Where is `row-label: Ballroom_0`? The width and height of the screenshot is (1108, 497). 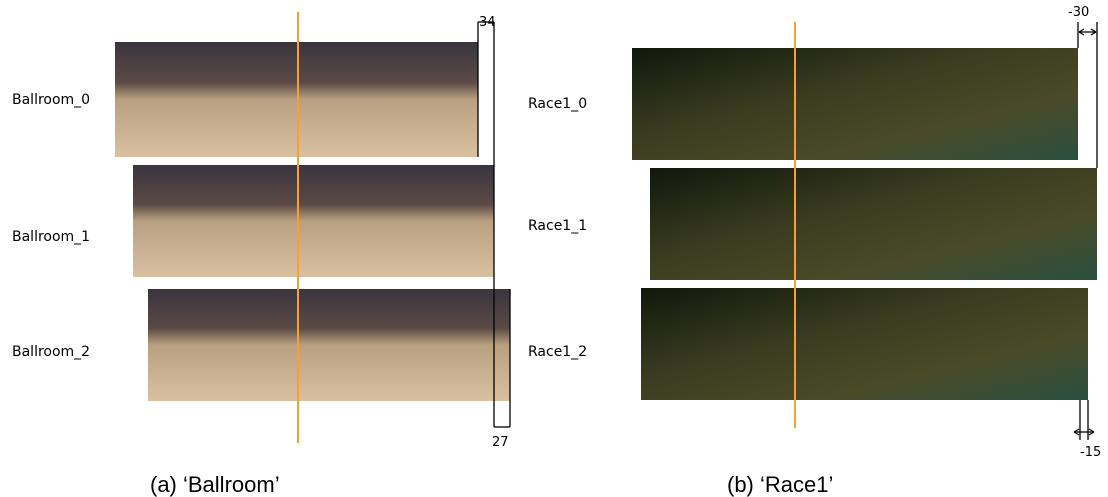 row-label: Ballroom_0 is located at coordinates (51, 100).